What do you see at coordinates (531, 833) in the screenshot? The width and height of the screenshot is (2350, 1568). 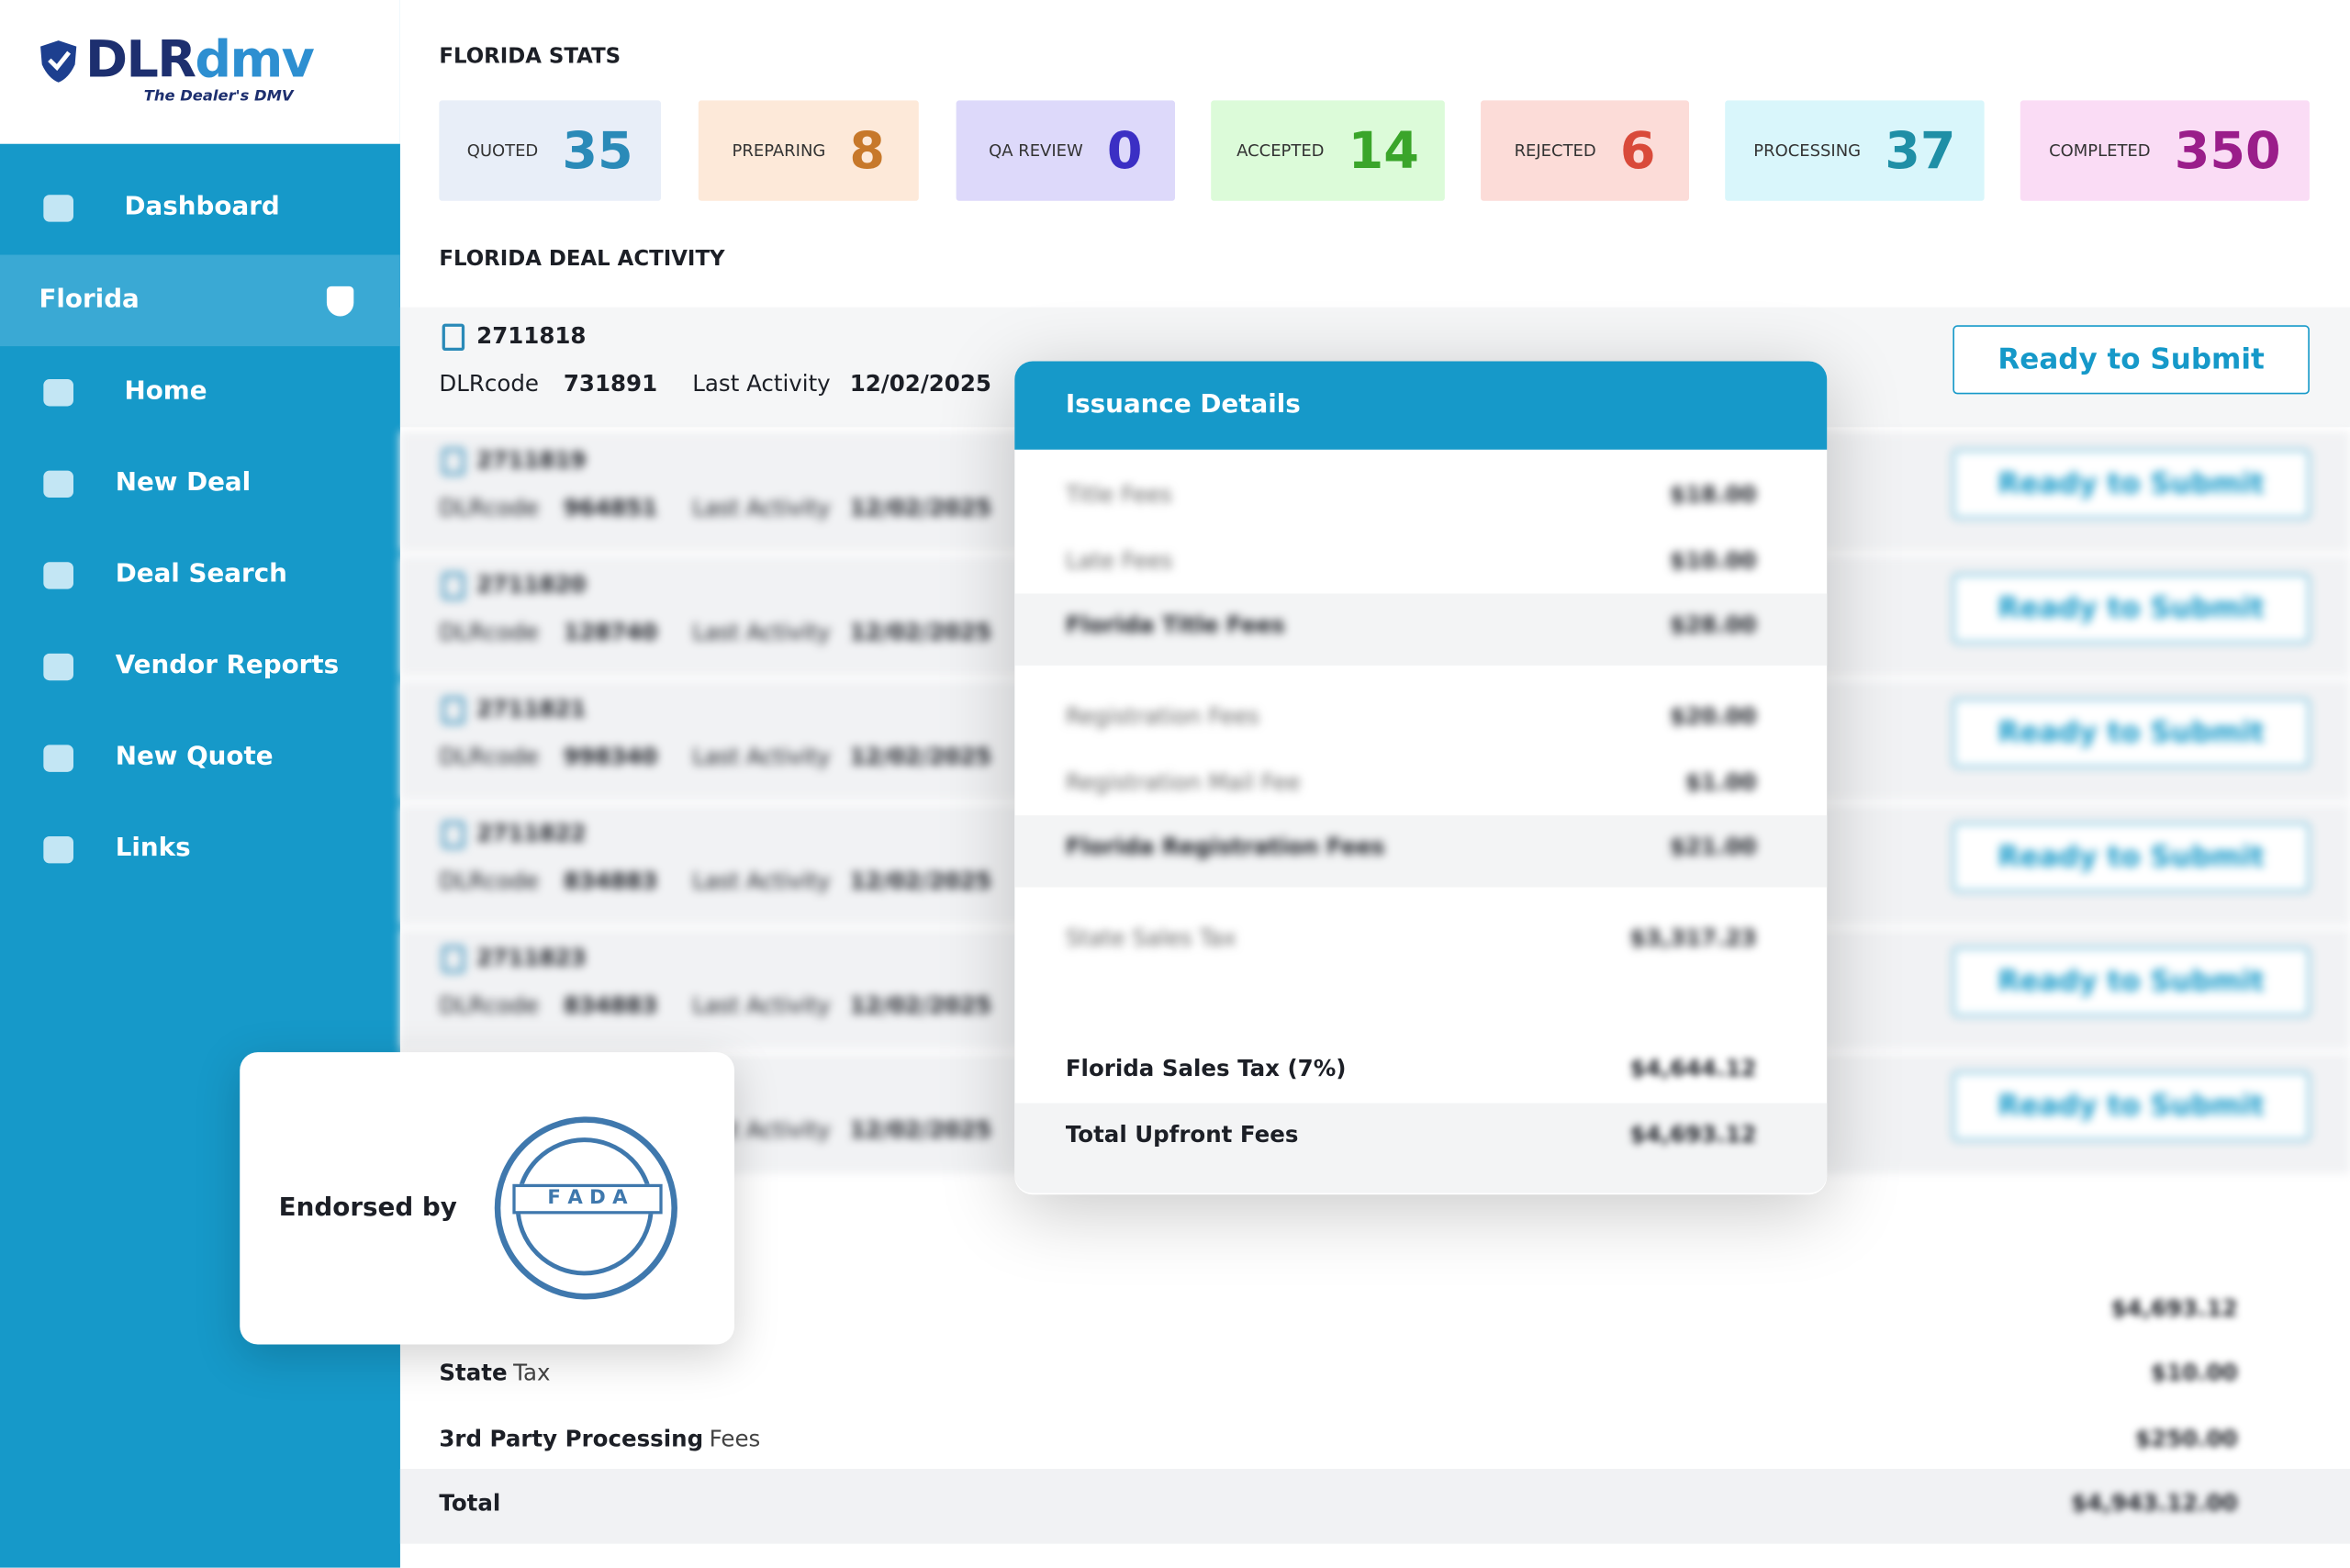 I see `deal-id: 2711822` at bounding box center [531, 833].